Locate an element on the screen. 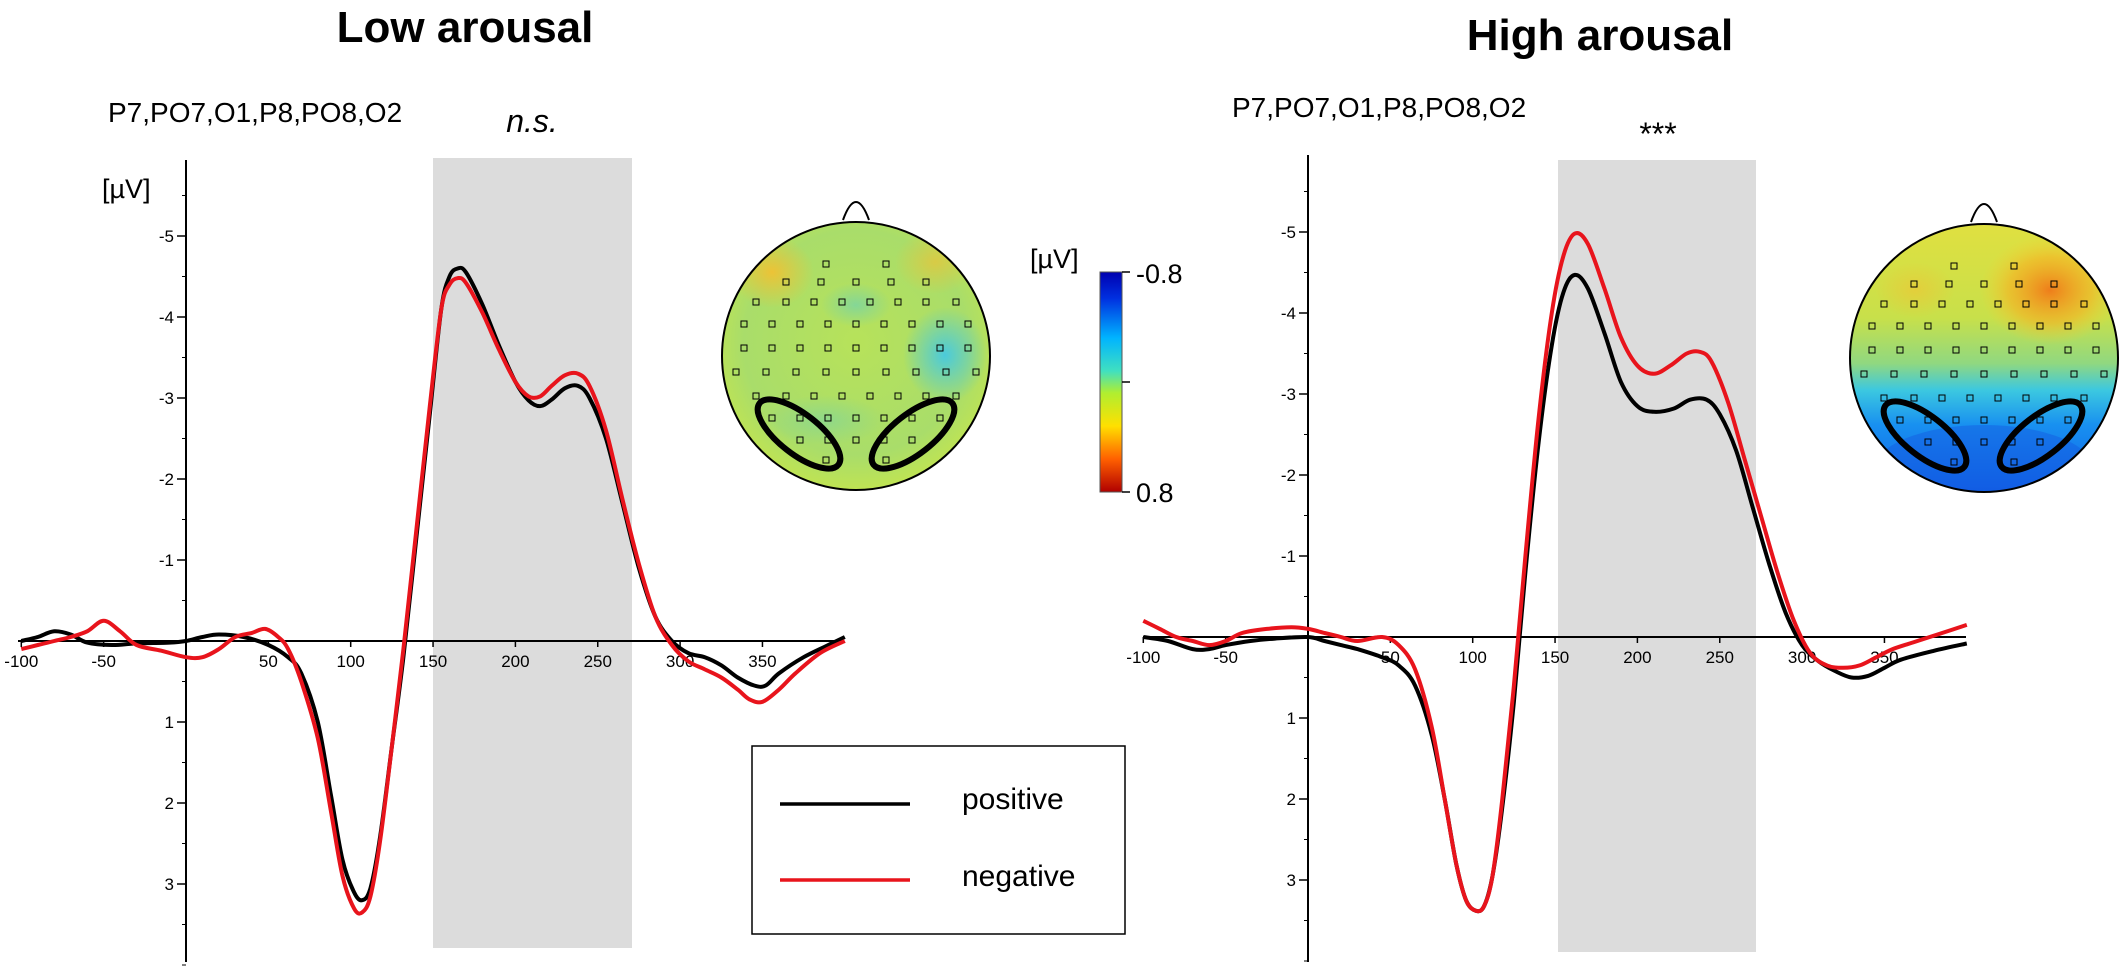 The width and height of the screenshot is (2128, 970). nose-icon is located at coordinates (1984, 213).